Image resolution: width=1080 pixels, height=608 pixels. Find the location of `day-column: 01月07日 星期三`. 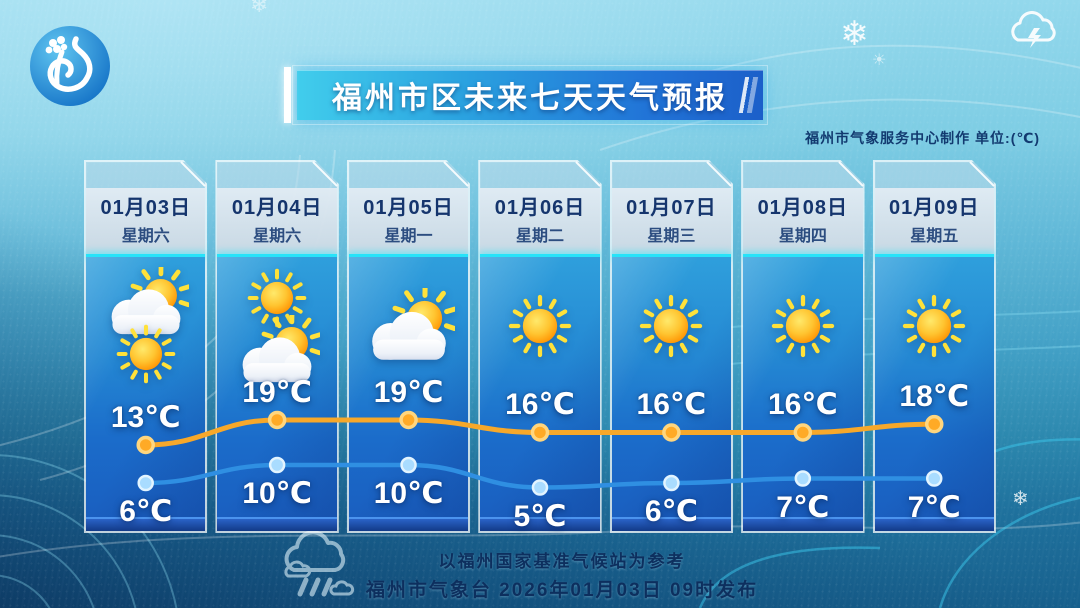

day-column: 01月07日 星期三 is located at coordinates (671, 346).